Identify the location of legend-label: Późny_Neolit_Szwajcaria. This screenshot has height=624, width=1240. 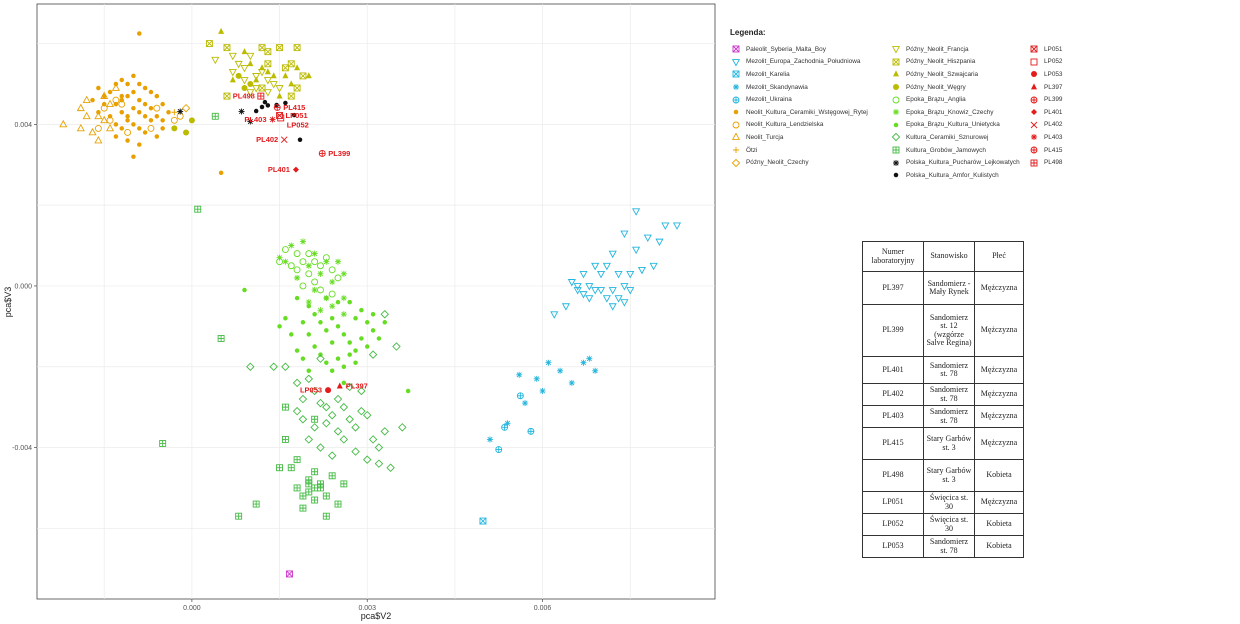
(942, 74).